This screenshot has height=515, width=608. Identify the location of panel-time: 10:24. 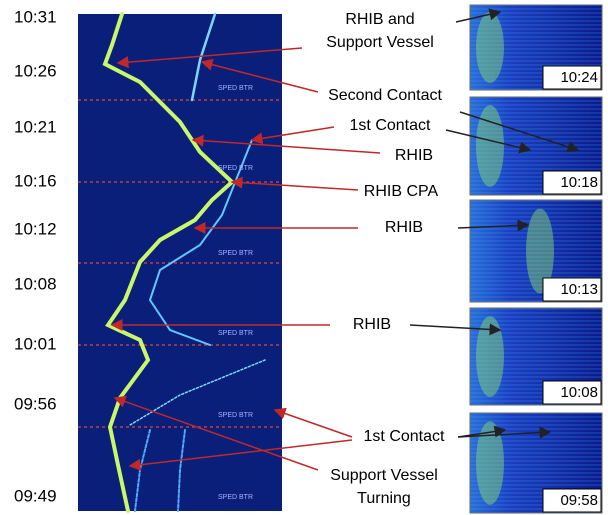
(579, 77).